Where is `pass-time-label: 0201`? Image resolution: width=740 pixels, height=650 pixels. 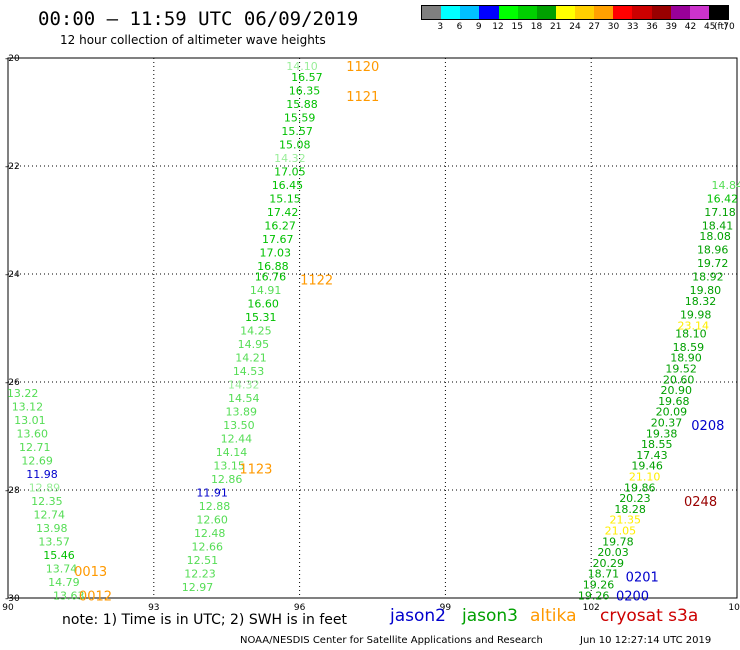 pass-time-label: 0201 is located at coordinates (642, 577).